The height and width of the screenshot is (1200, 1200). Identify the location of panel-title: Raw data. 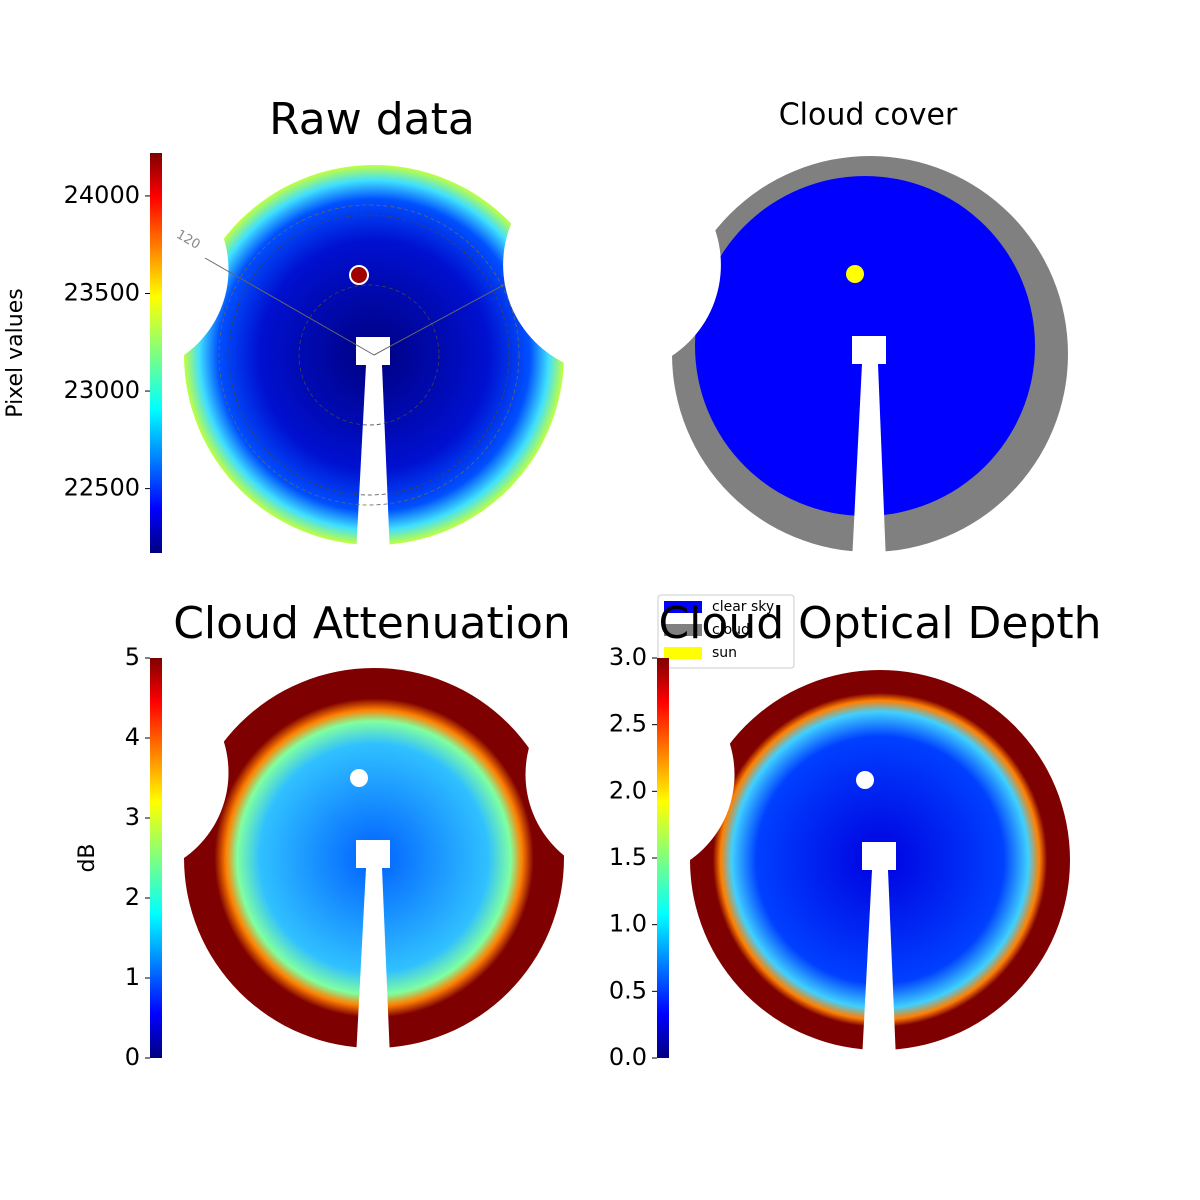
(372, 119).